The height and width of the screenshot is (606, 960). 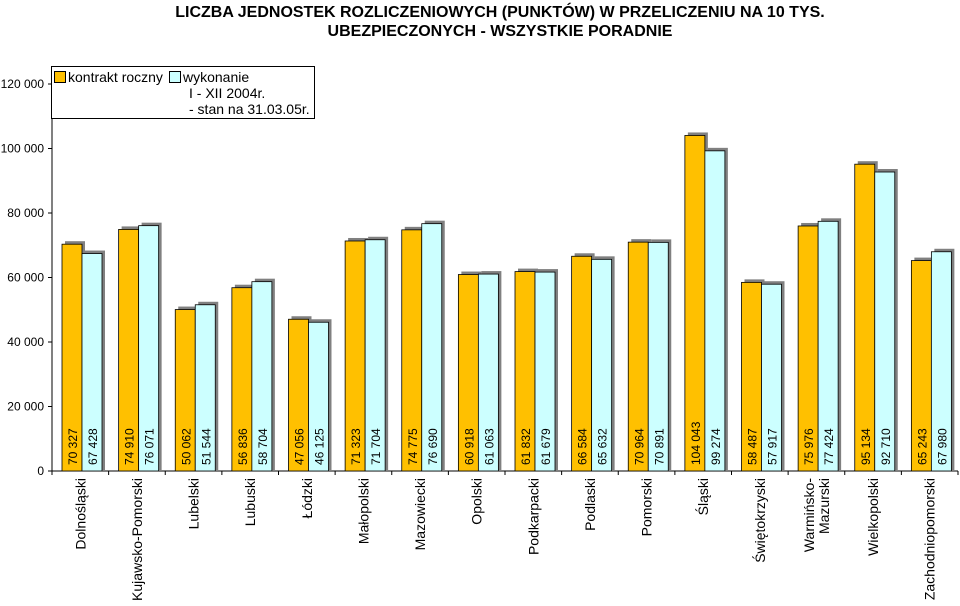 I want to click on y-tick-label: 20 000, so click(x=25, y=407).